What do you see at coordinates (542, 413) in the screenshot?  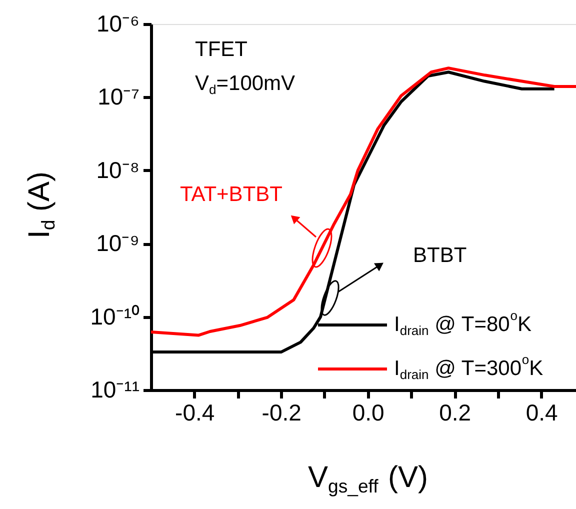 I see `x-tick-label: 0.4` at bounding box center [542, 413].